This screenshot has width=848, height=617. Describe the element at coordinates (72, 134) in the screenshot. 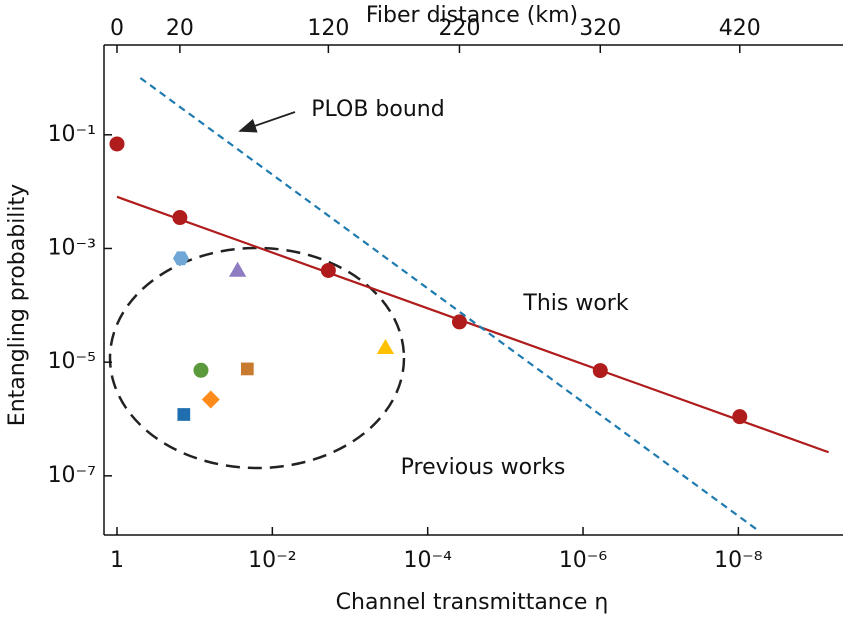

I see `y-tick-label: 10⁻¹` at that location.